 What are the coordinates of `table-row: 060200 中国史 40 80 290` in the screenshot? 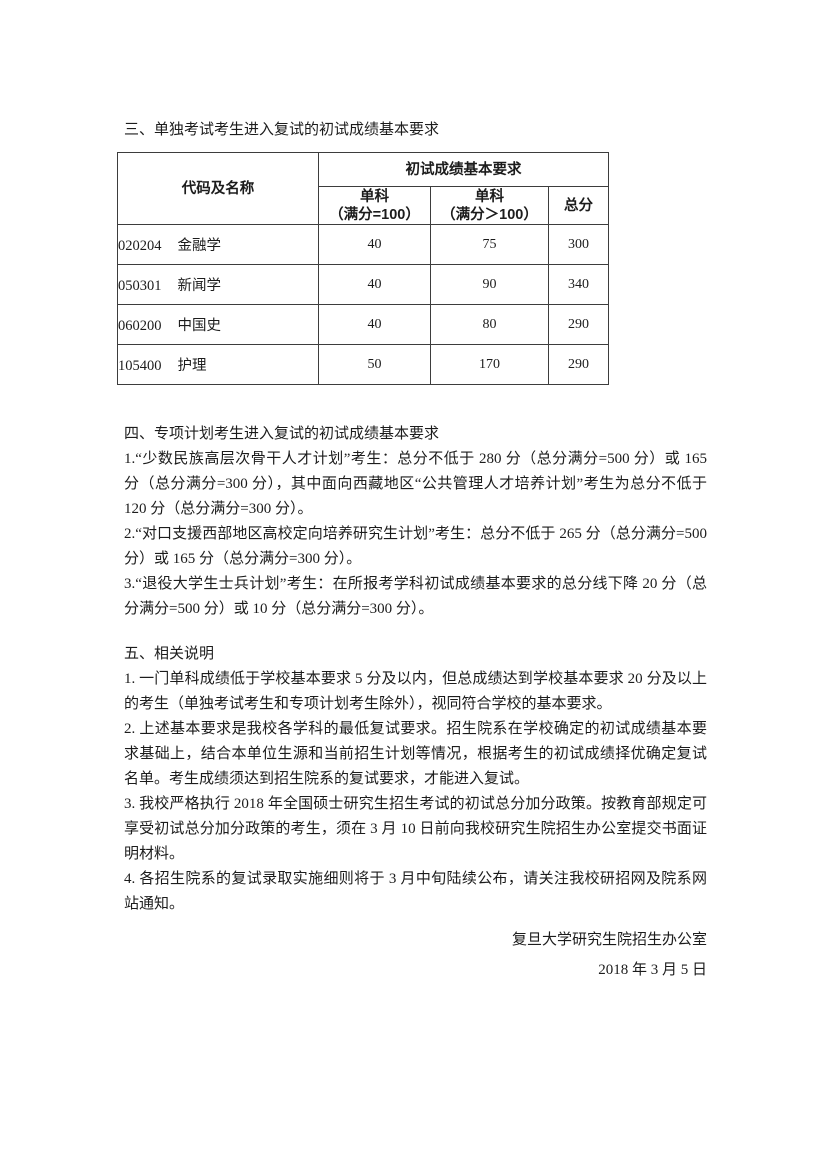 It's located at (363, 324).